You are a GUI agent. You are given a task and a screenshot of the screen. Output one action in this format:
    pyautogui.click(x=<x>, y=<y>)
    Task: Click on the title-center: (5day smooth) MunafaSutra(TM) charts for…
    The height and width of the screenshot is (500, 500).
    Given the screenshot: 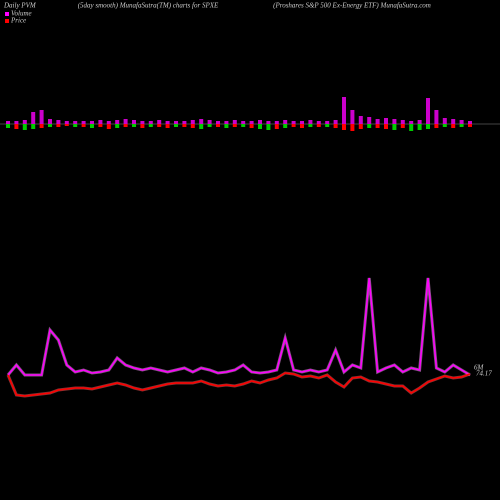 What is the action you would take?
    pyautogui.click(x=148, y=6)
    